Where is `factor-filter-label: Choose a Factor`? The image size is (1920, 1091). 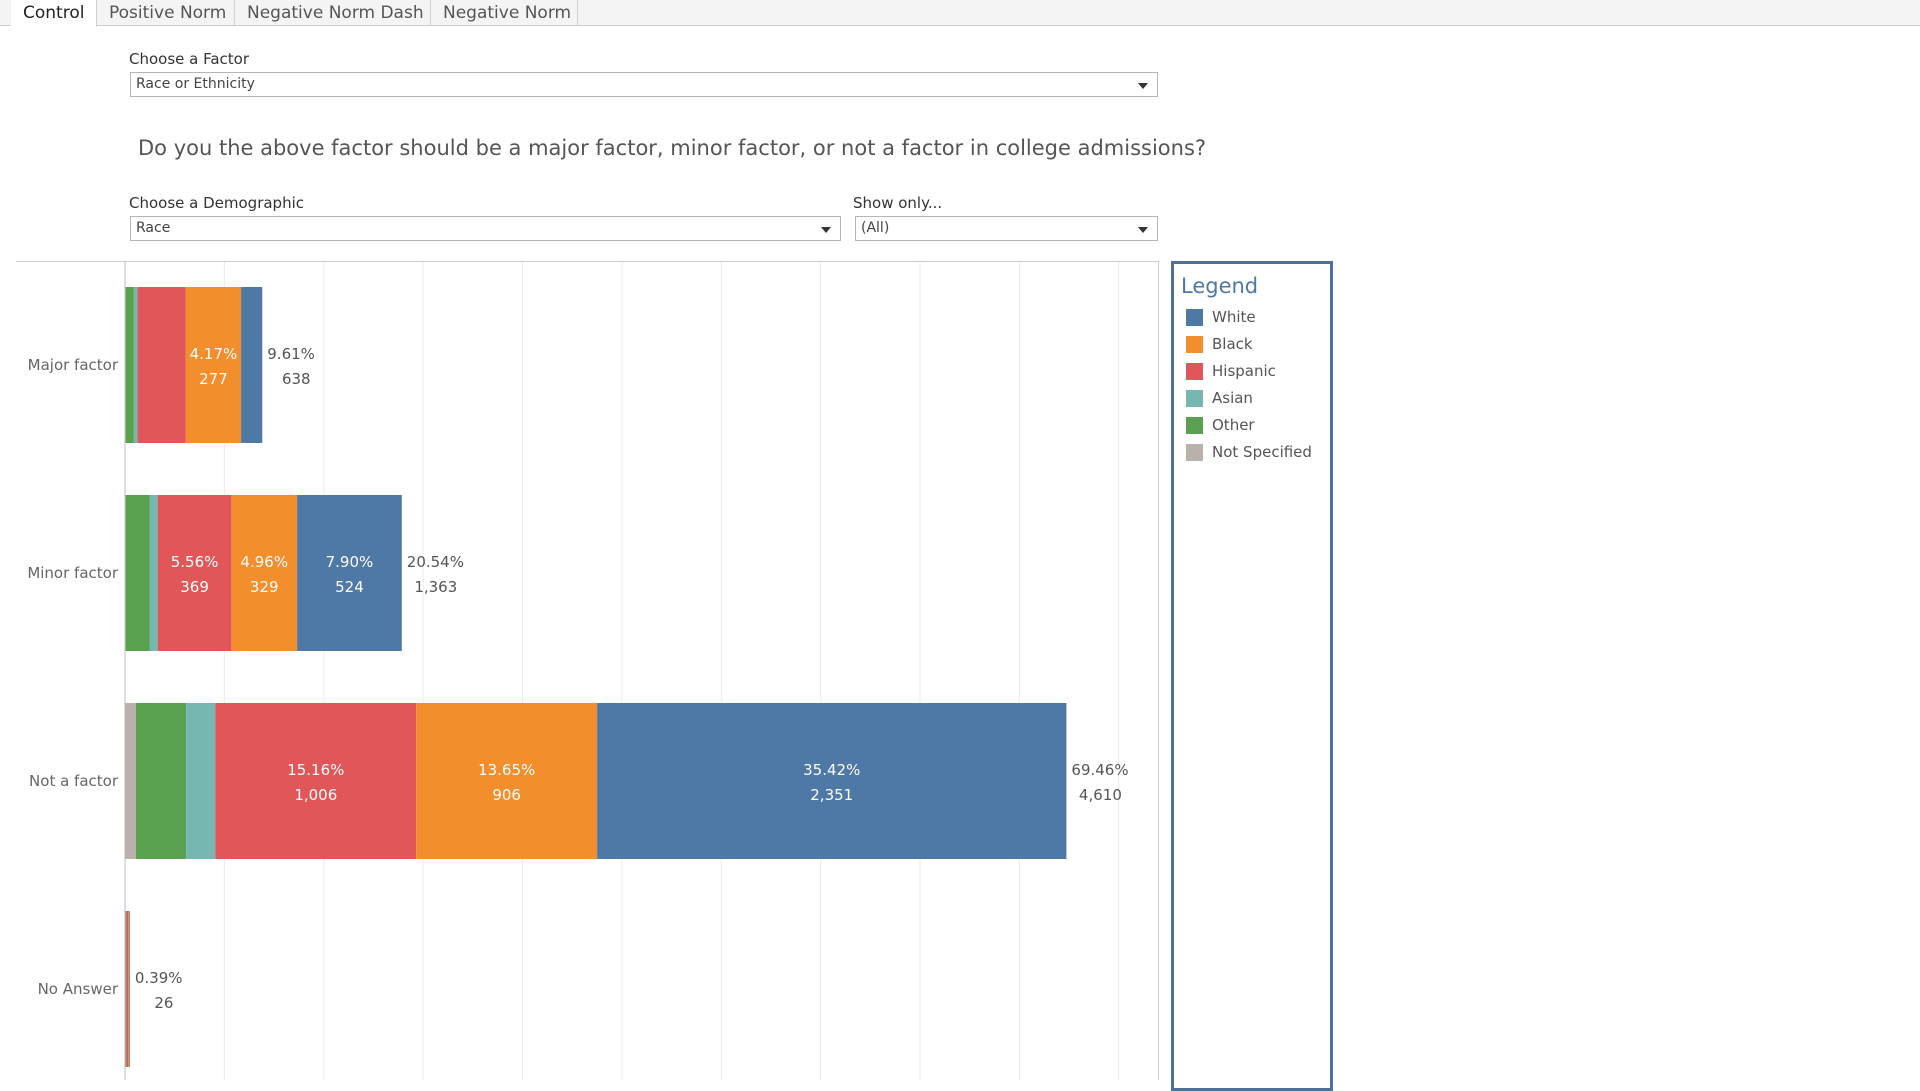 factor-filter-label: Choose a Factor is located at coordinates (189, 59).